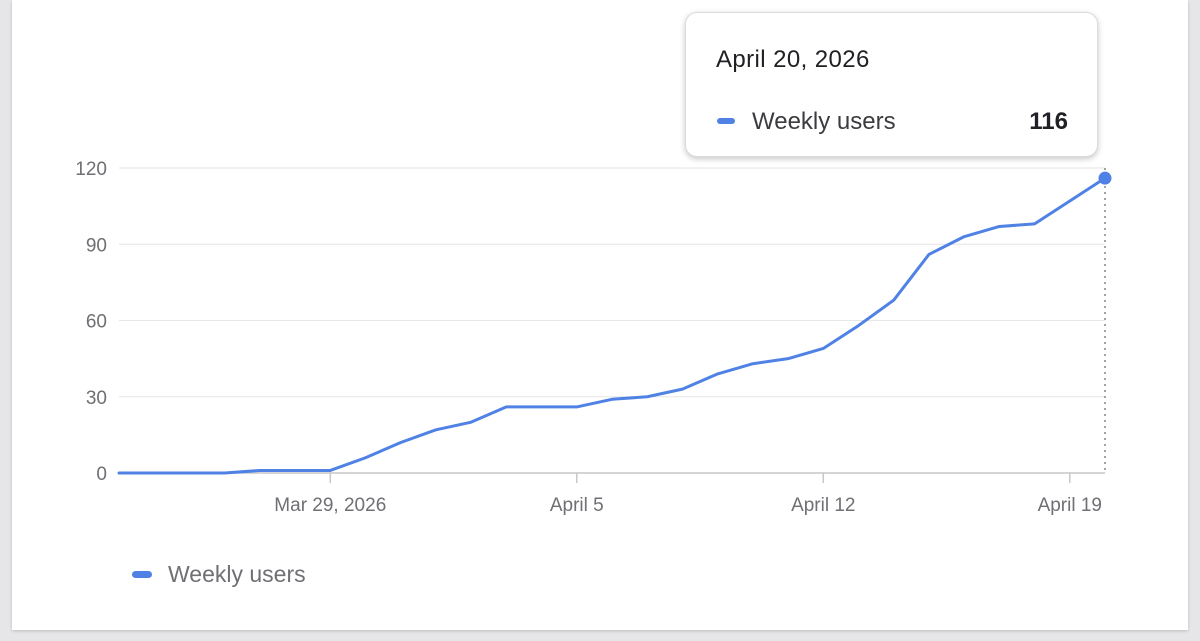 The width and height of the screenshot is (1200, 641). I want to click on x-tick-label-2: April 12, so click(823, 505).